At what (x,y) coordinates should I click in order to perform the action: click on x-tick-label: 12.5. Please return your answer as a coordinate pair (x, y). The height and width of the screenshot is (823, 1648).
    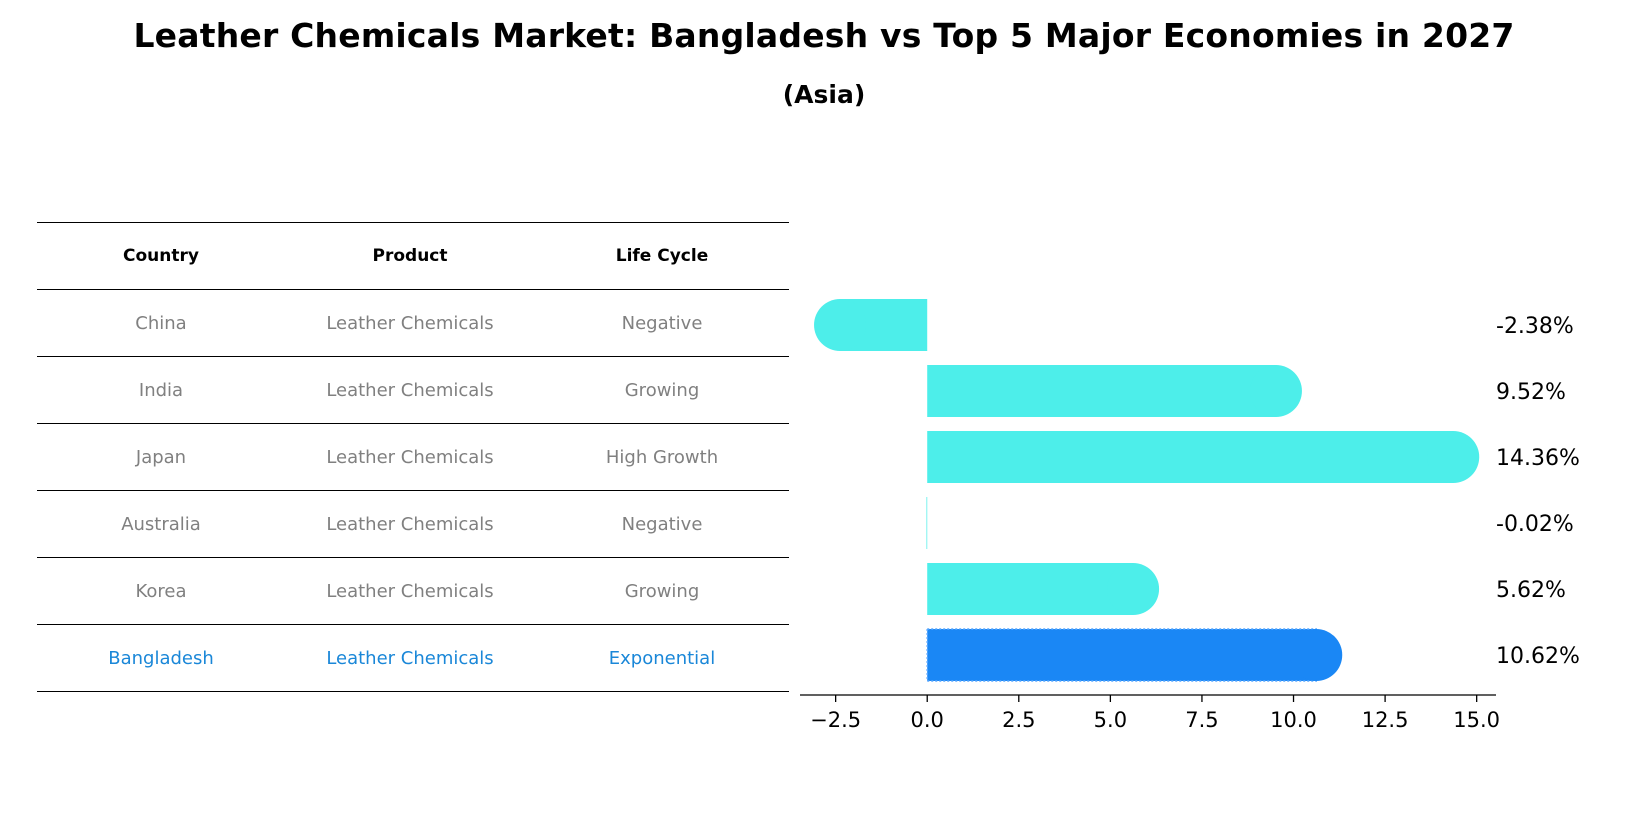
    Looking at the image, I should click on (1385, 720).